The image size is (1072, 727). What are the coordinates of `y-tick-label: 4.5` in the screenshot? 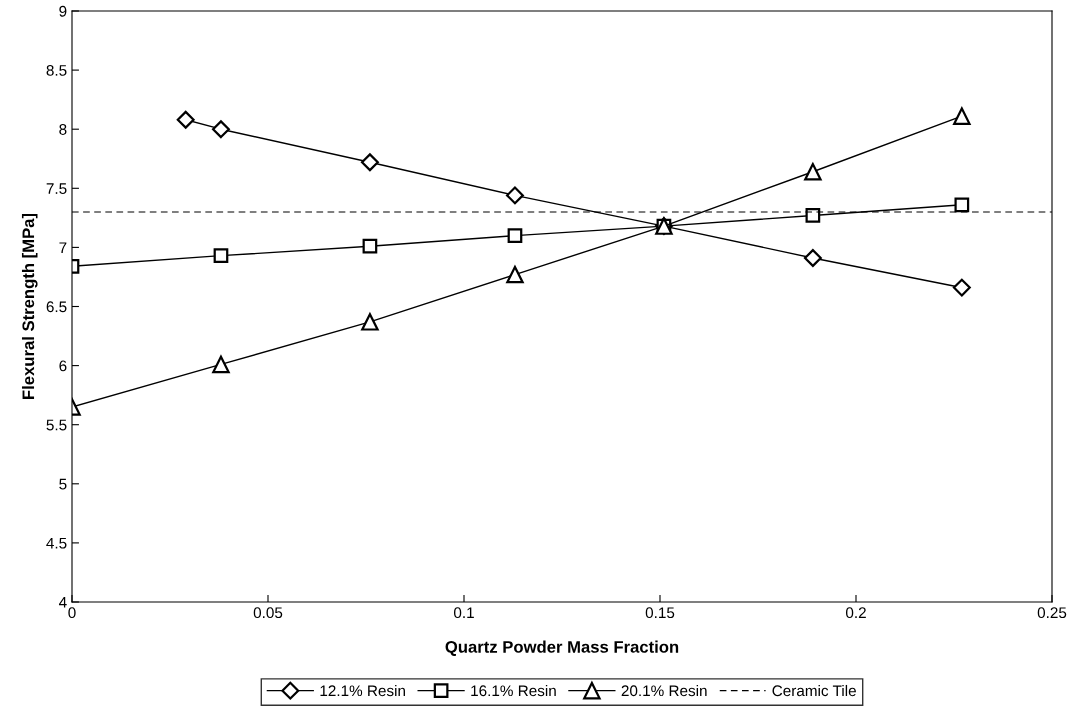 It's located at (56, 543).